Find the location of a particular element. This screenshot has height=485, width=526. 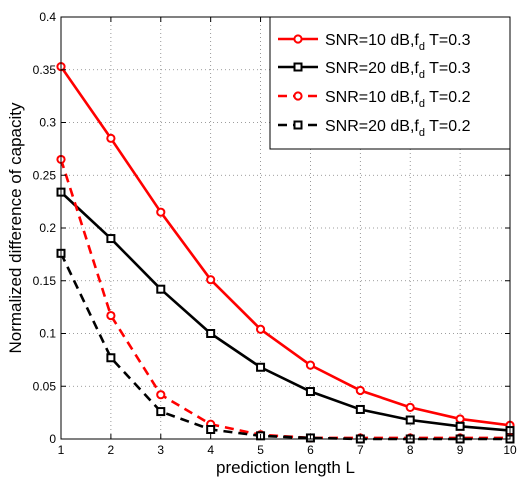

x-tick-label: 5 is located at coordinates (260, 450).